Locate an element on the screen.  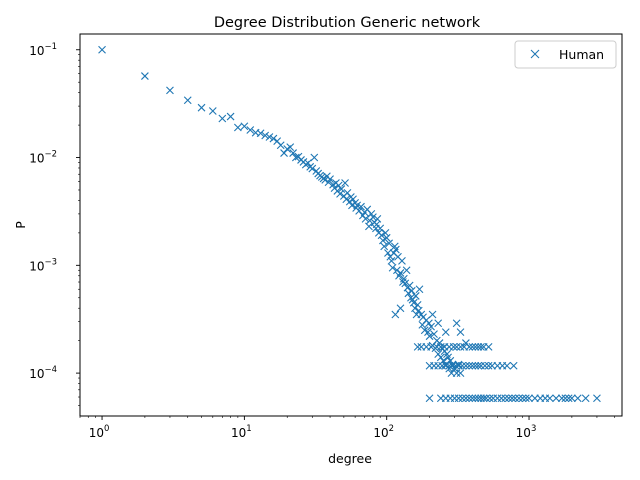
legend-marker-x-icon is located at coordinates (535, 54).